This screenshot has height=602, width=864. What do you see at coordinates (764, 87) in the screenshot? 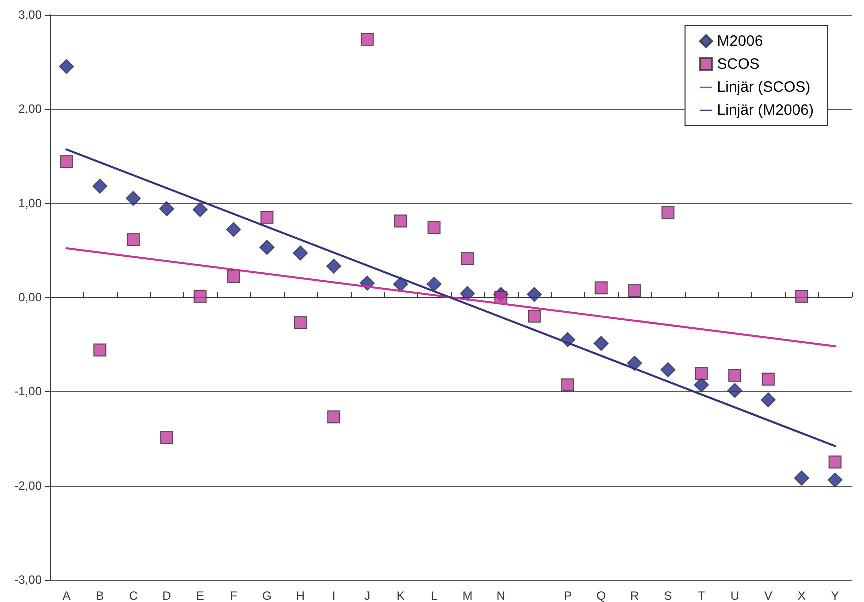
I see `legend-label: Linjär (SCOS)` at bounding box center [764, 87].